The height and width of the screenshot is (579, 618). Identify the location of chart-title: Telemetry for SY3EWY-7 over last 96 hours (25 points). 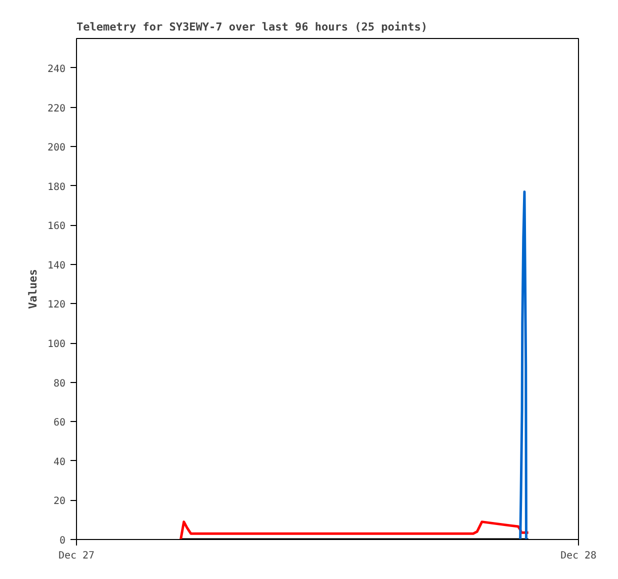
(252, 27).